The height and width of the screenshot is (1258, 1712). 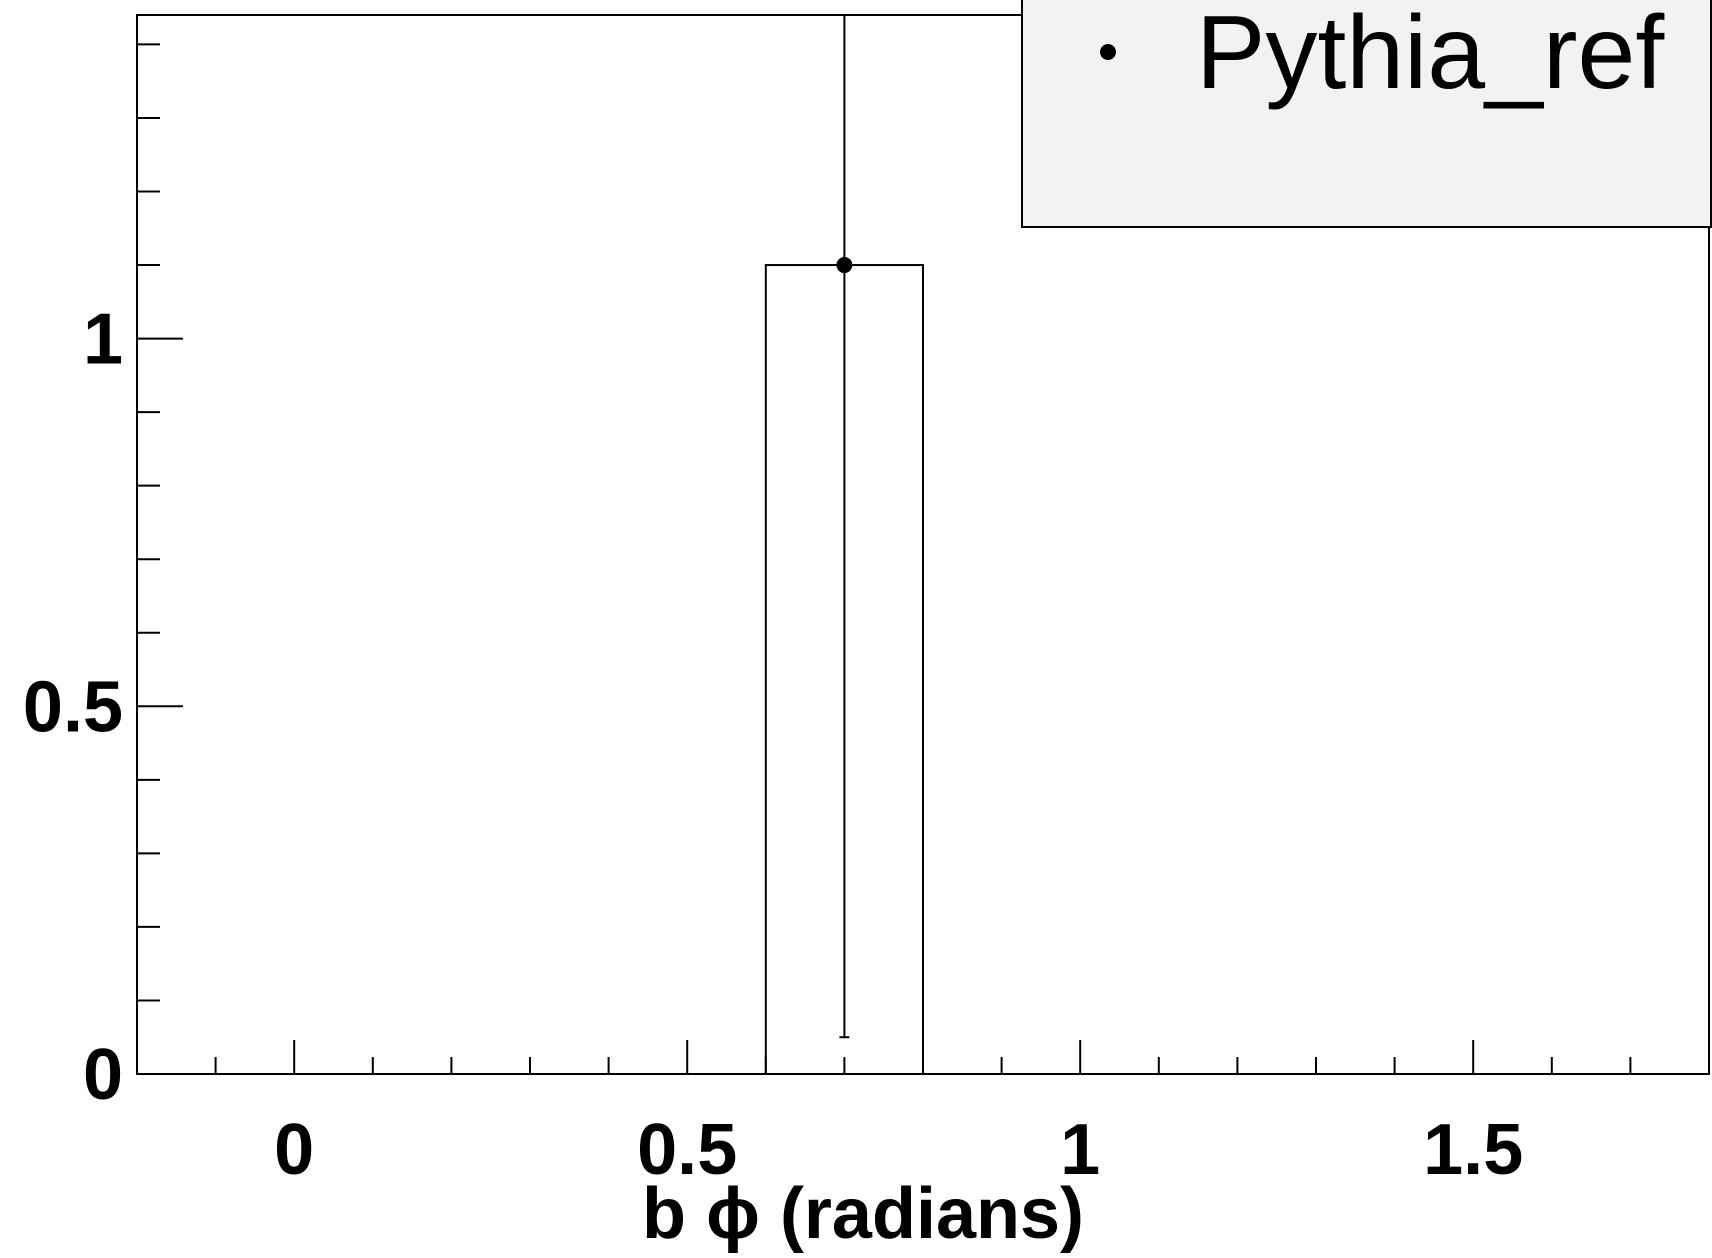 What do you see at coordinates (103, 340) in the screenshot?
I see `y-tick-label: 1` at bounding box center [103, 340].